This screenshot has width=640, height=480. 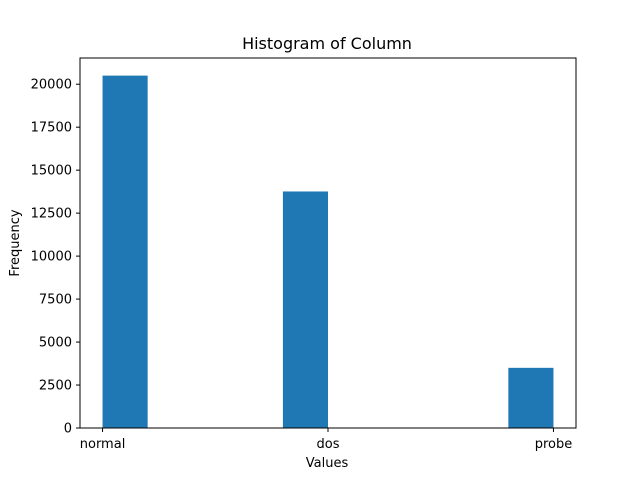 I want to click on x-axis-ticks: normal dos probe, so click(x=326, y=440).